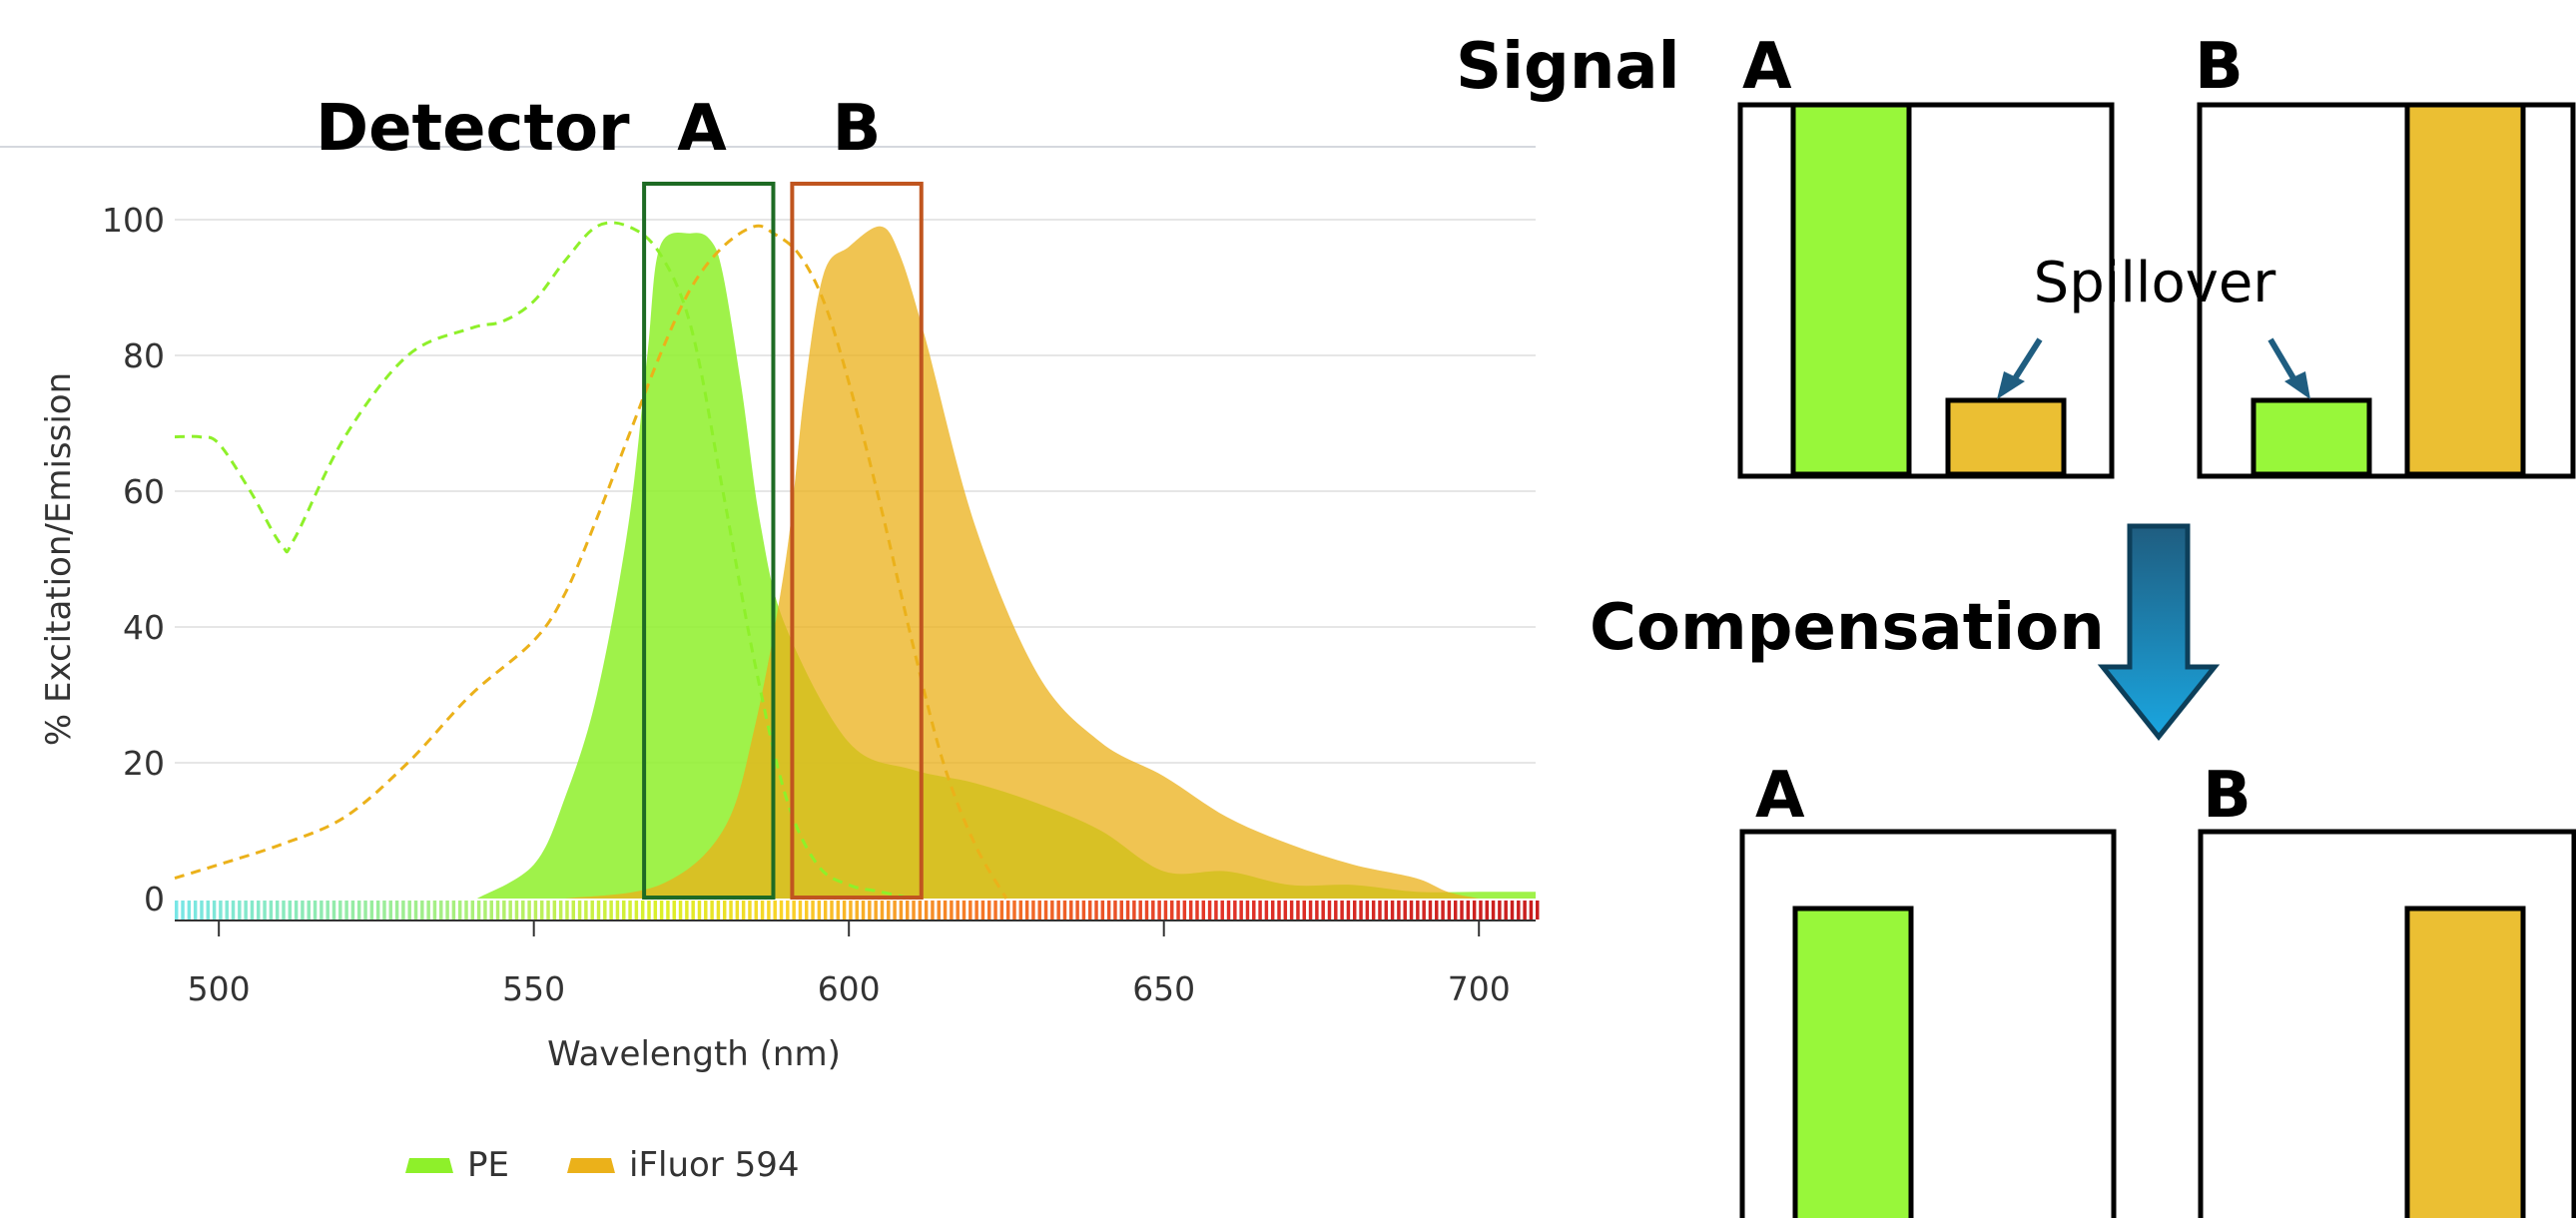  Describe the element at coordinates (2465, 1062) in the screenshot. I see `comp-b-ifluor-bar` at that location.